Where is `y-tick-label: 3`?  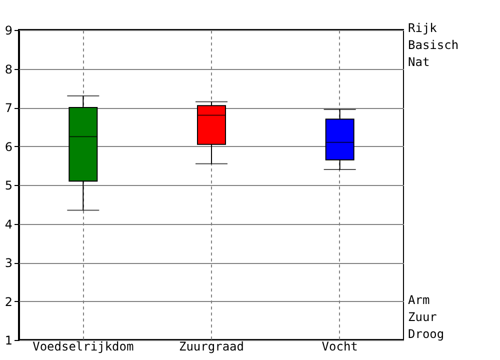 y-tick-label: 3 is located at coordinates (8, 263).